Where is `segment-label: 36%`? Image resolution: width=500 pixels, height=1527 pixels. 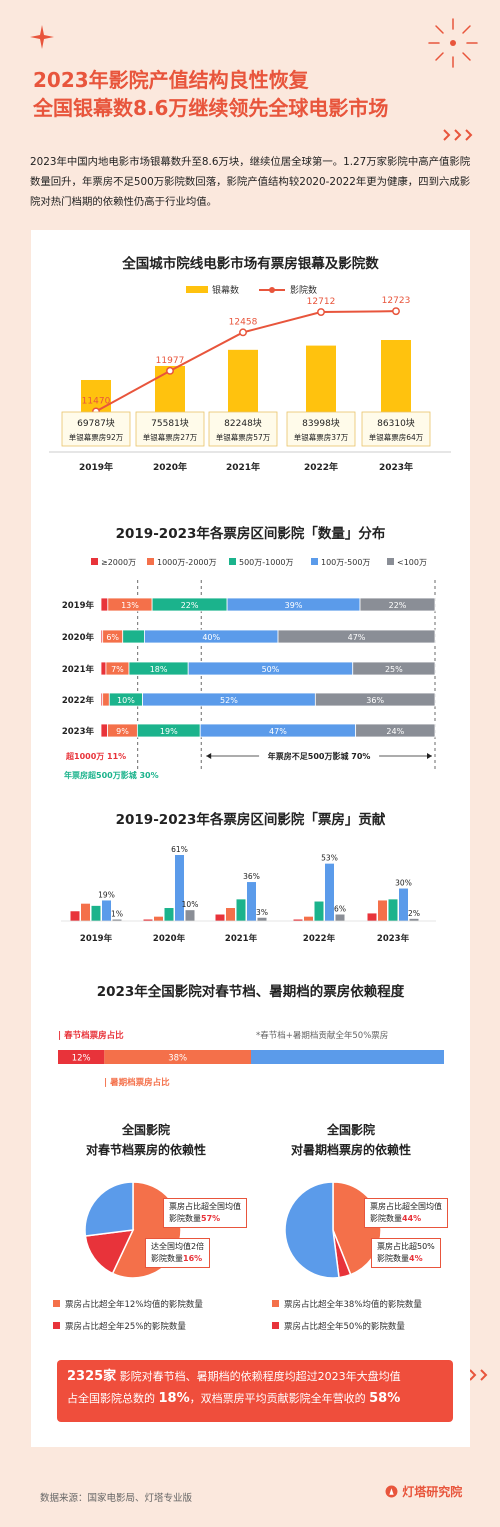 segment-label: 36% is located at coordinates (375, 700).